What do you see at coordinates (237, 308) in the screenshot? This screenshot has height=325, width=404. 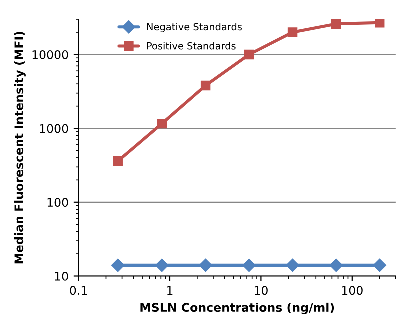 I see `x-axis-title: MSLN Concentrations (ng/ml)` at bounding box center [237, 308].